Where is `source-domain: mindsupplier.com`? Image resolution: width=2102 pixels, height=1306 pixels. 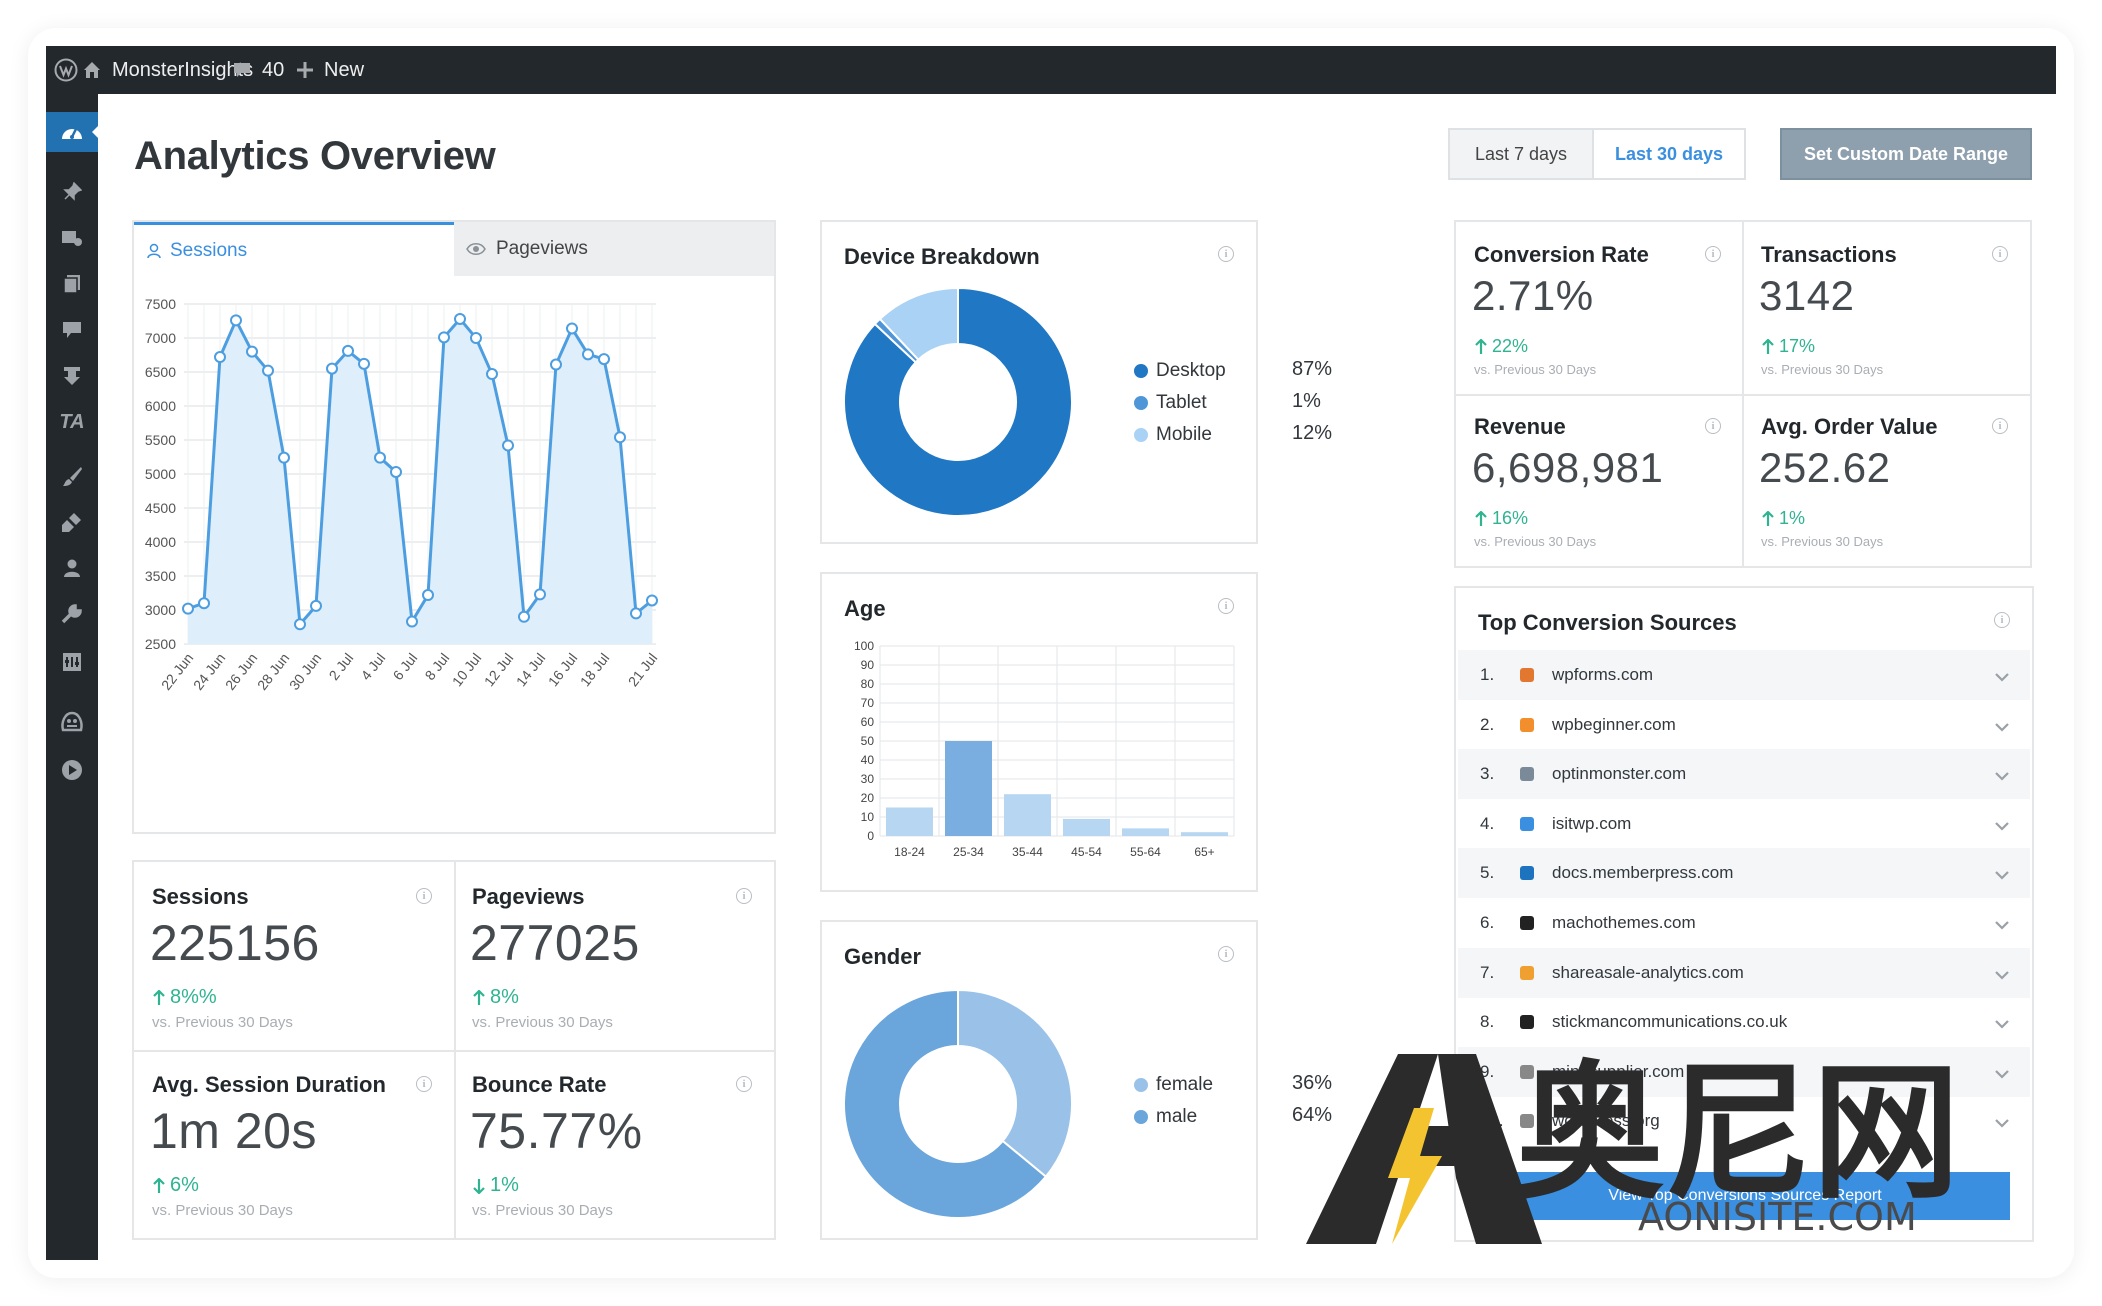 source-domain: mindsupplier.com is located at coordinates (1618, 1071).